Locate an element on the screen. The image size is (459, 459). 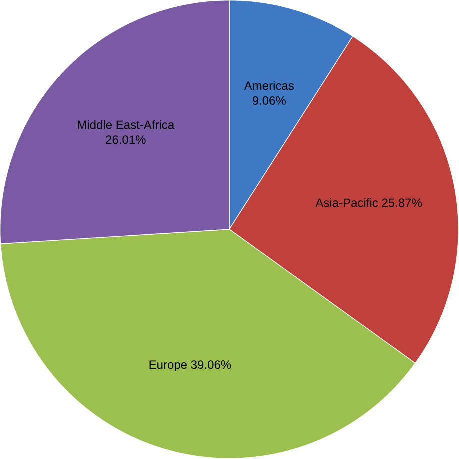
data-label: 9.06% is located at coordinates (269, 100).